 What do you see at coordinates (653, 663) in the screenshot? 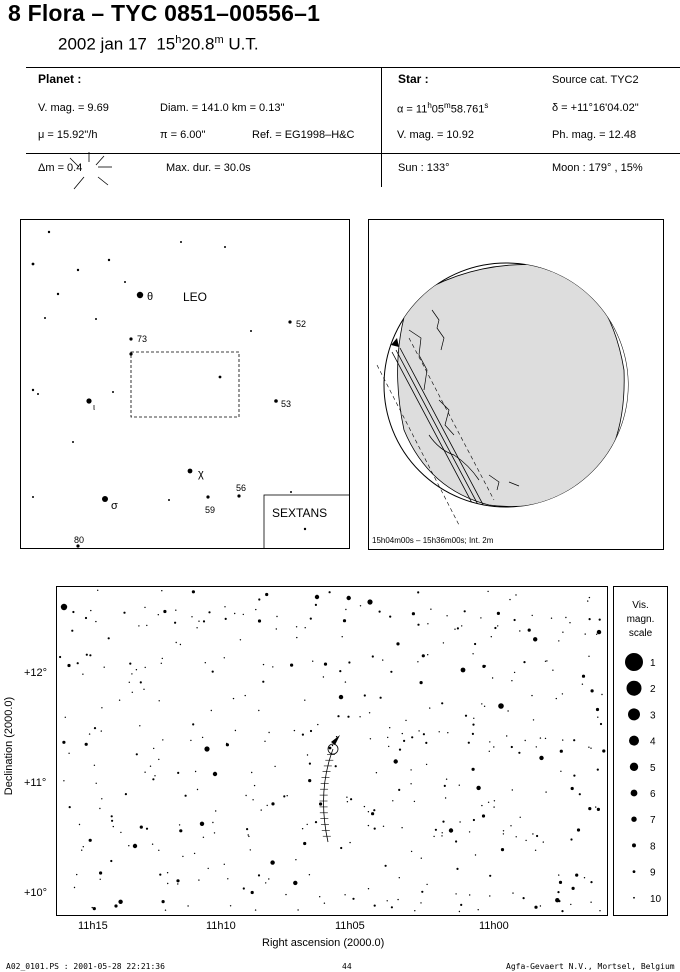
I see `scale-label: 1` at bounding box center [653, 663].